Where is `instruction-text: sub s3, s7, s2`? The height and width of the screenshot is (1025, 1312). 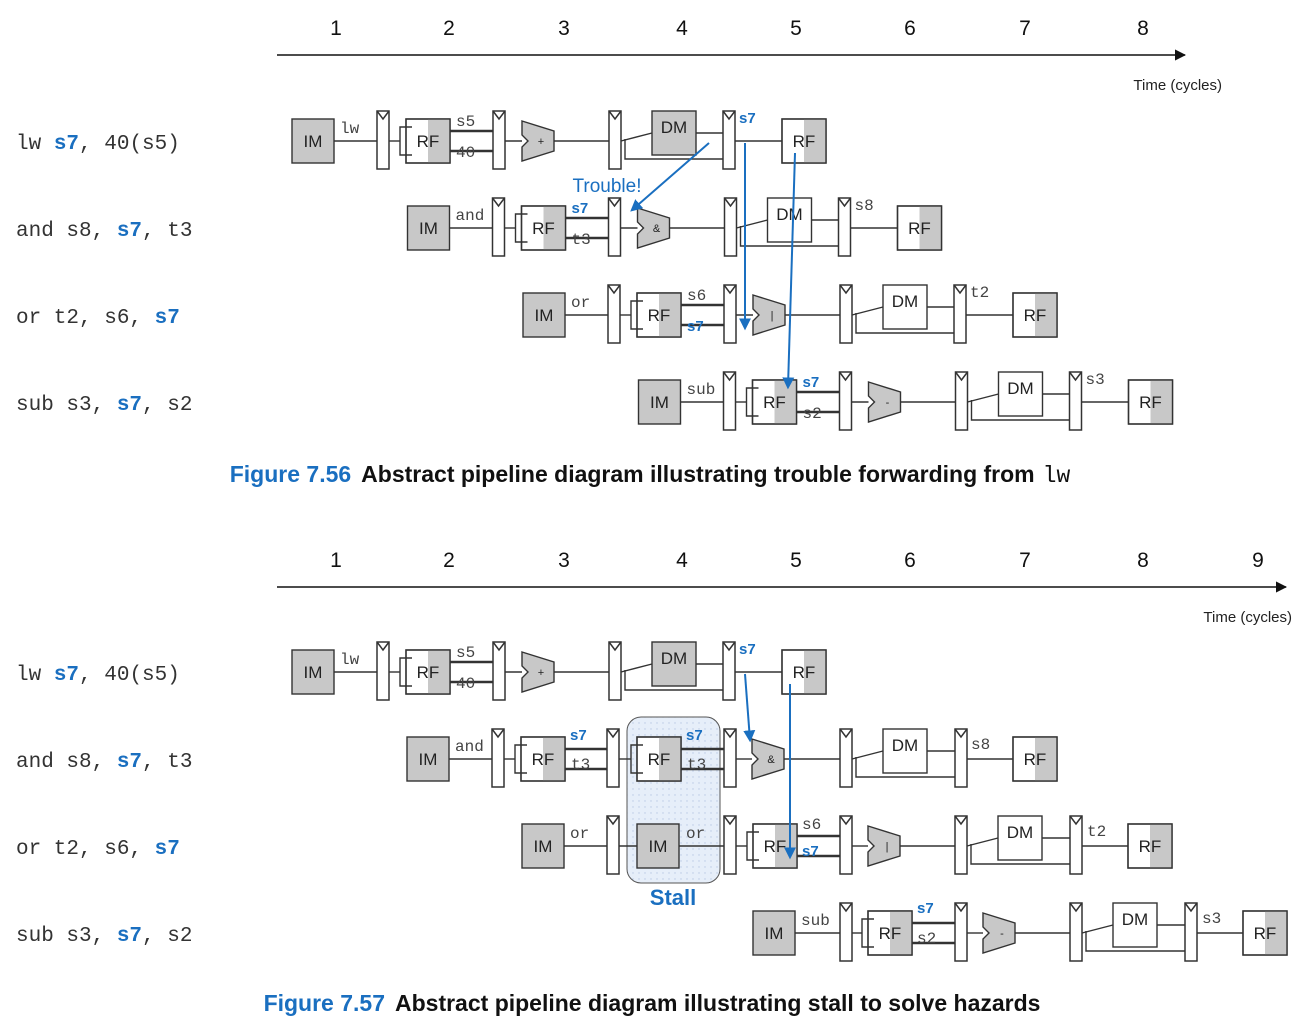 instruction-text: sub s3, s7, s2 is located at coordinates (104, 936).